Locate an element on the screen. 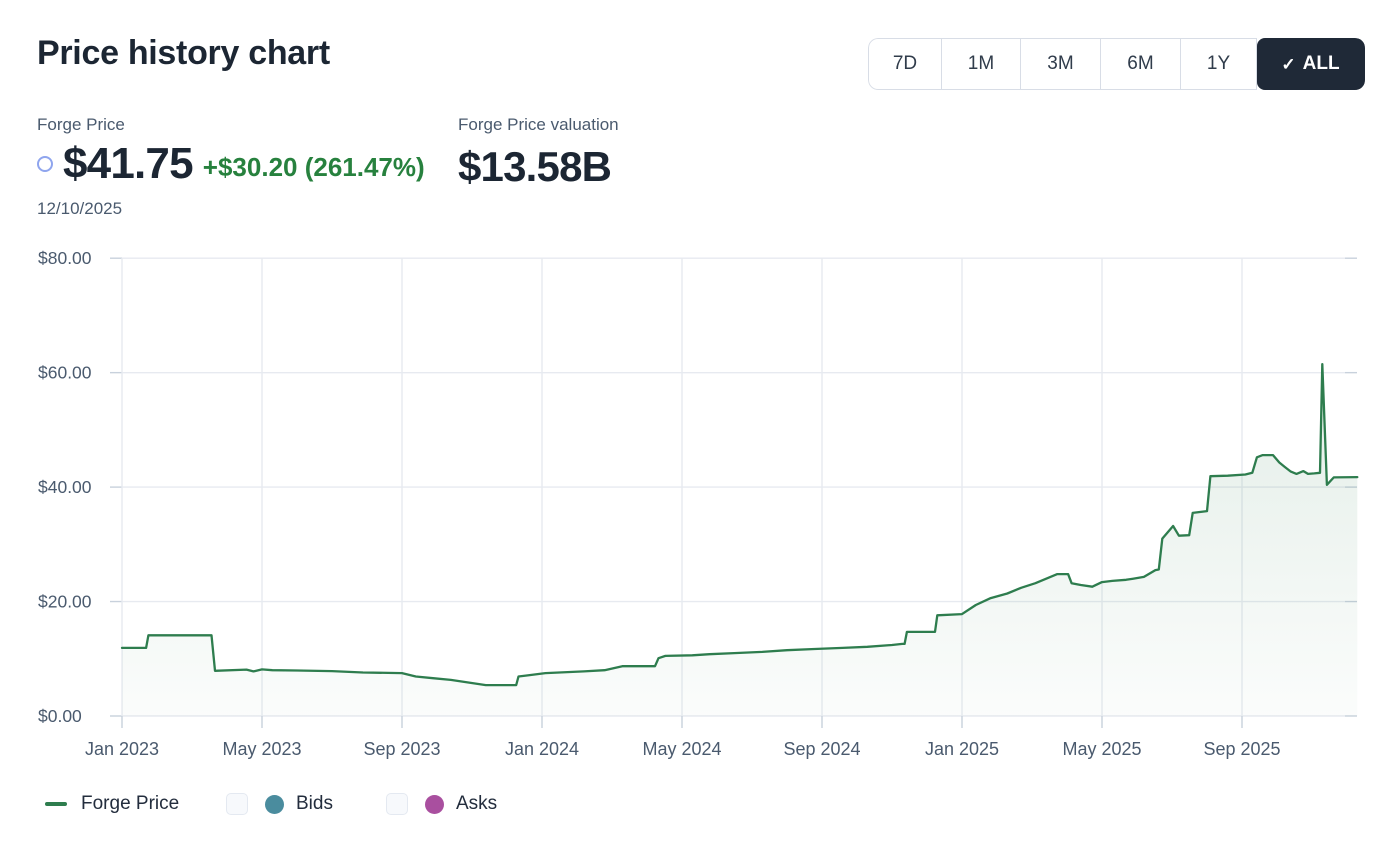 Image resolution: width=1400 pixels, height=852 pixels. x-tick-label: May 2023 is located at coordinates (261, 749).